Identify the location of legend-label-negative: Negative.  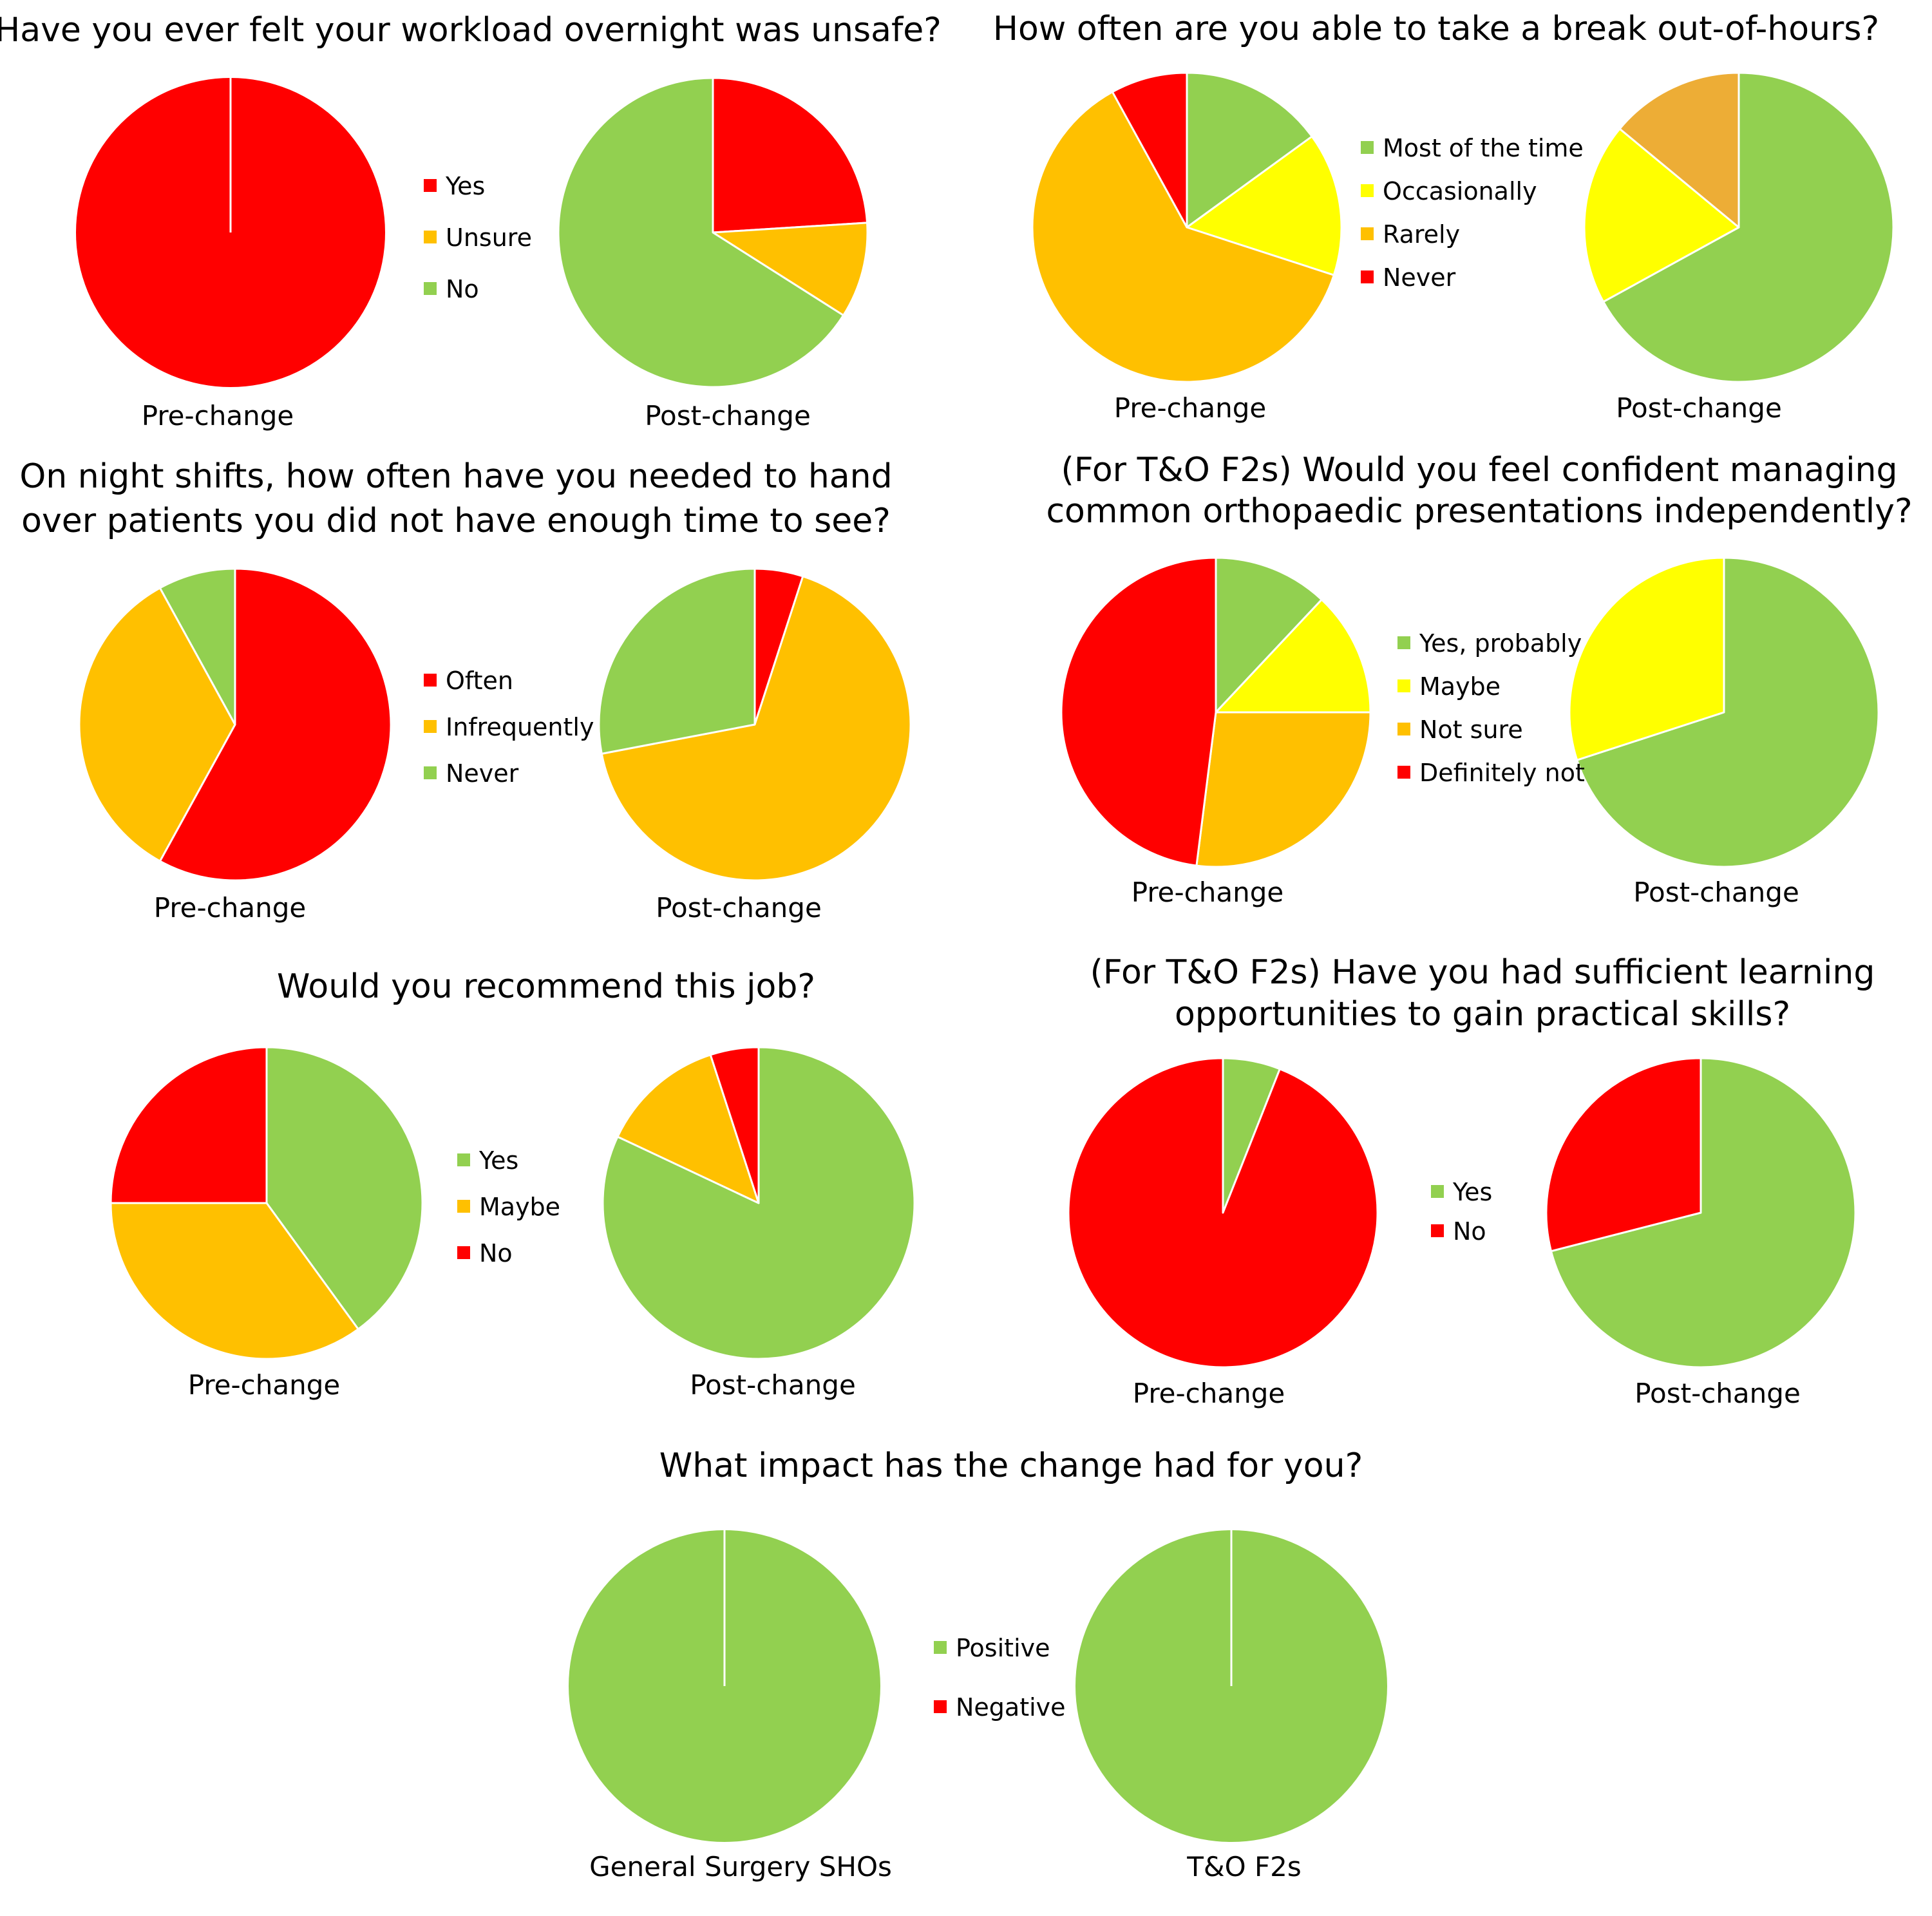
(1011, 1707).